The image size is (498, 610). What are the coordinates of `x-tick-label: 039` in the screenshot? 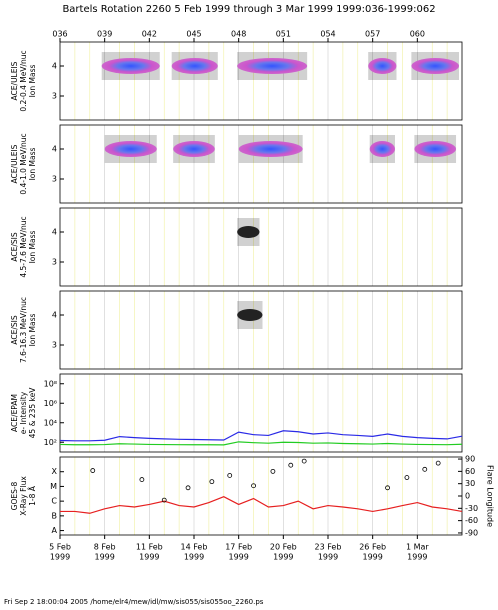 It's located at (104, 34).